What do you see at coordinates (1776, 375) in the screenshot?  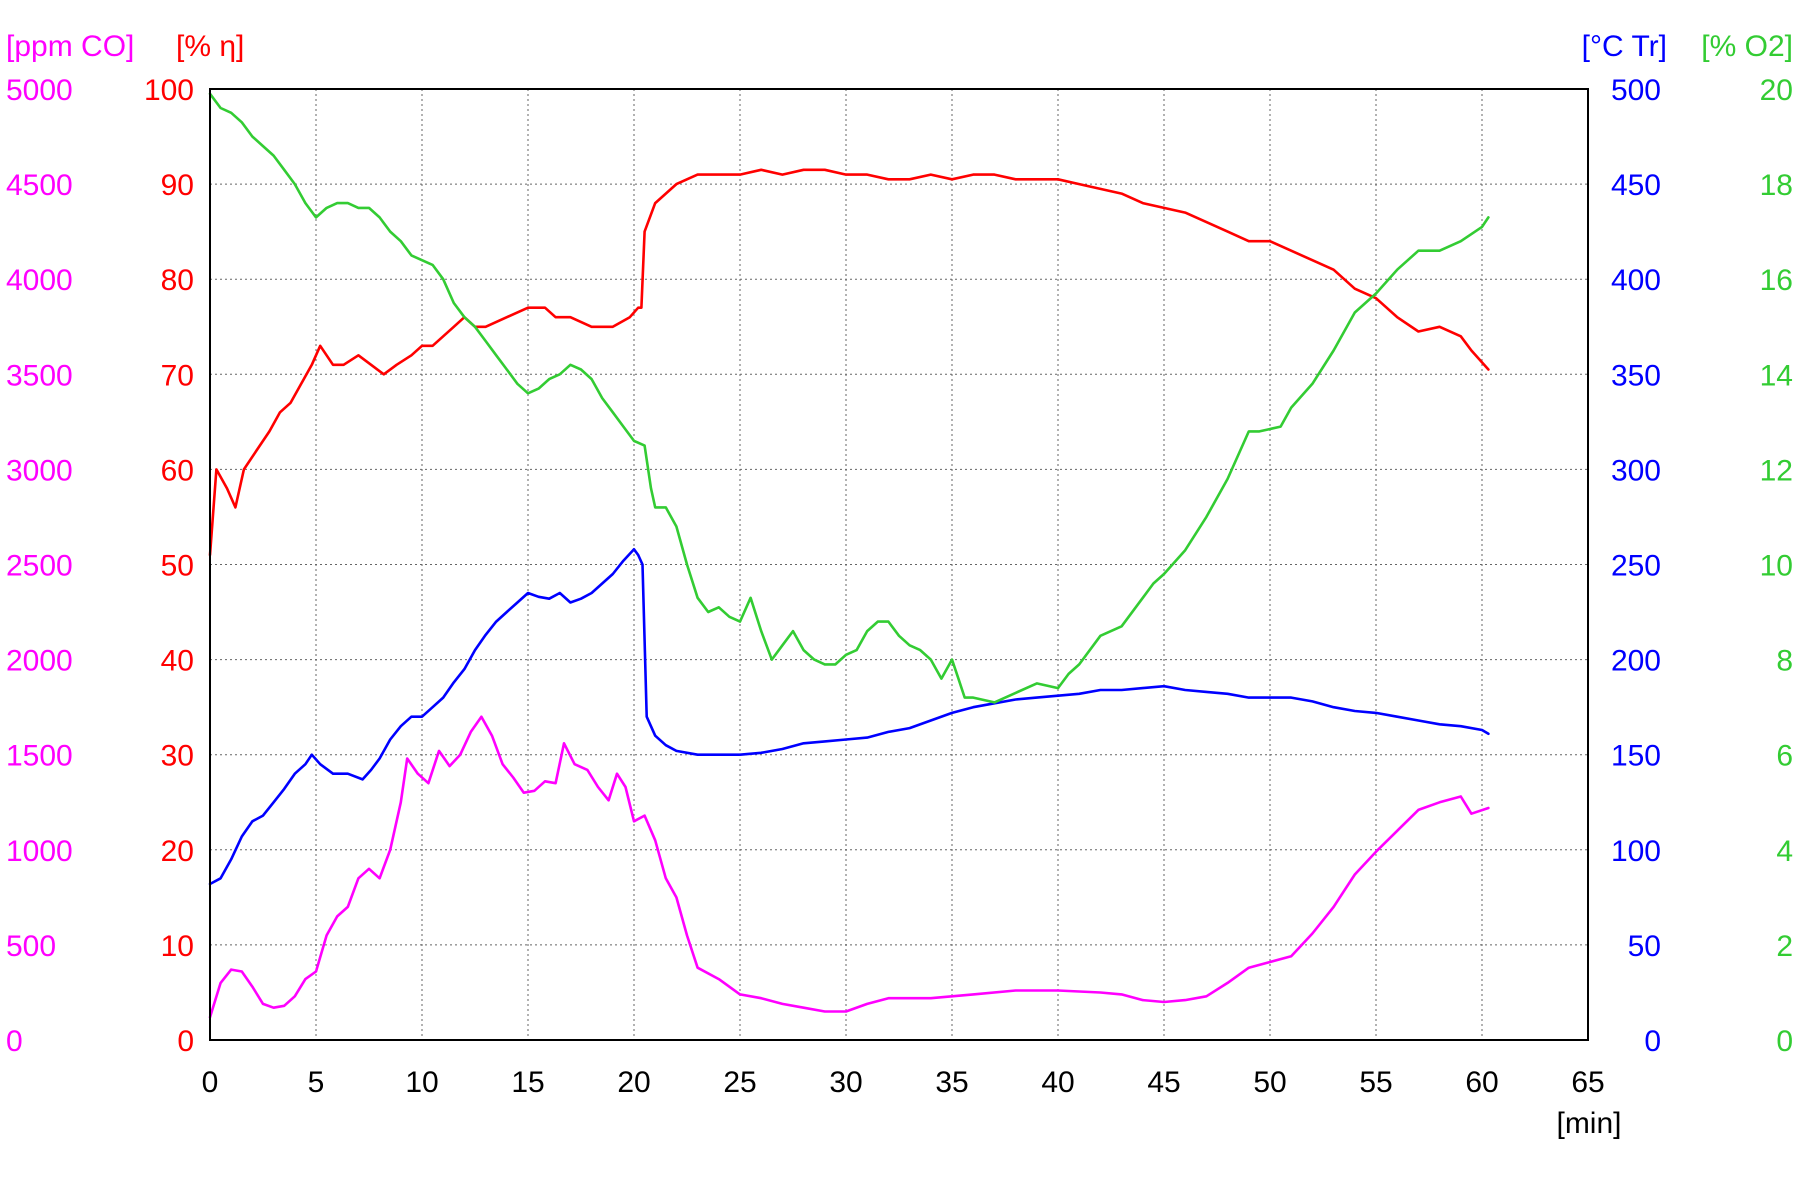 I see `o2-tick-label: 14` at bounding box center [1776, 375].